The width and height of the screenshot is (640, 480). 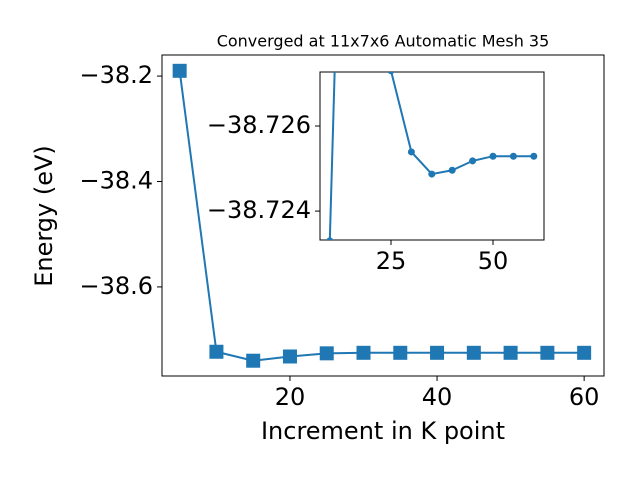 What do you see at coordinates (584, 397) in the screenshot?
I see `x-tick-label: 60` at bounding box center [584, 397].